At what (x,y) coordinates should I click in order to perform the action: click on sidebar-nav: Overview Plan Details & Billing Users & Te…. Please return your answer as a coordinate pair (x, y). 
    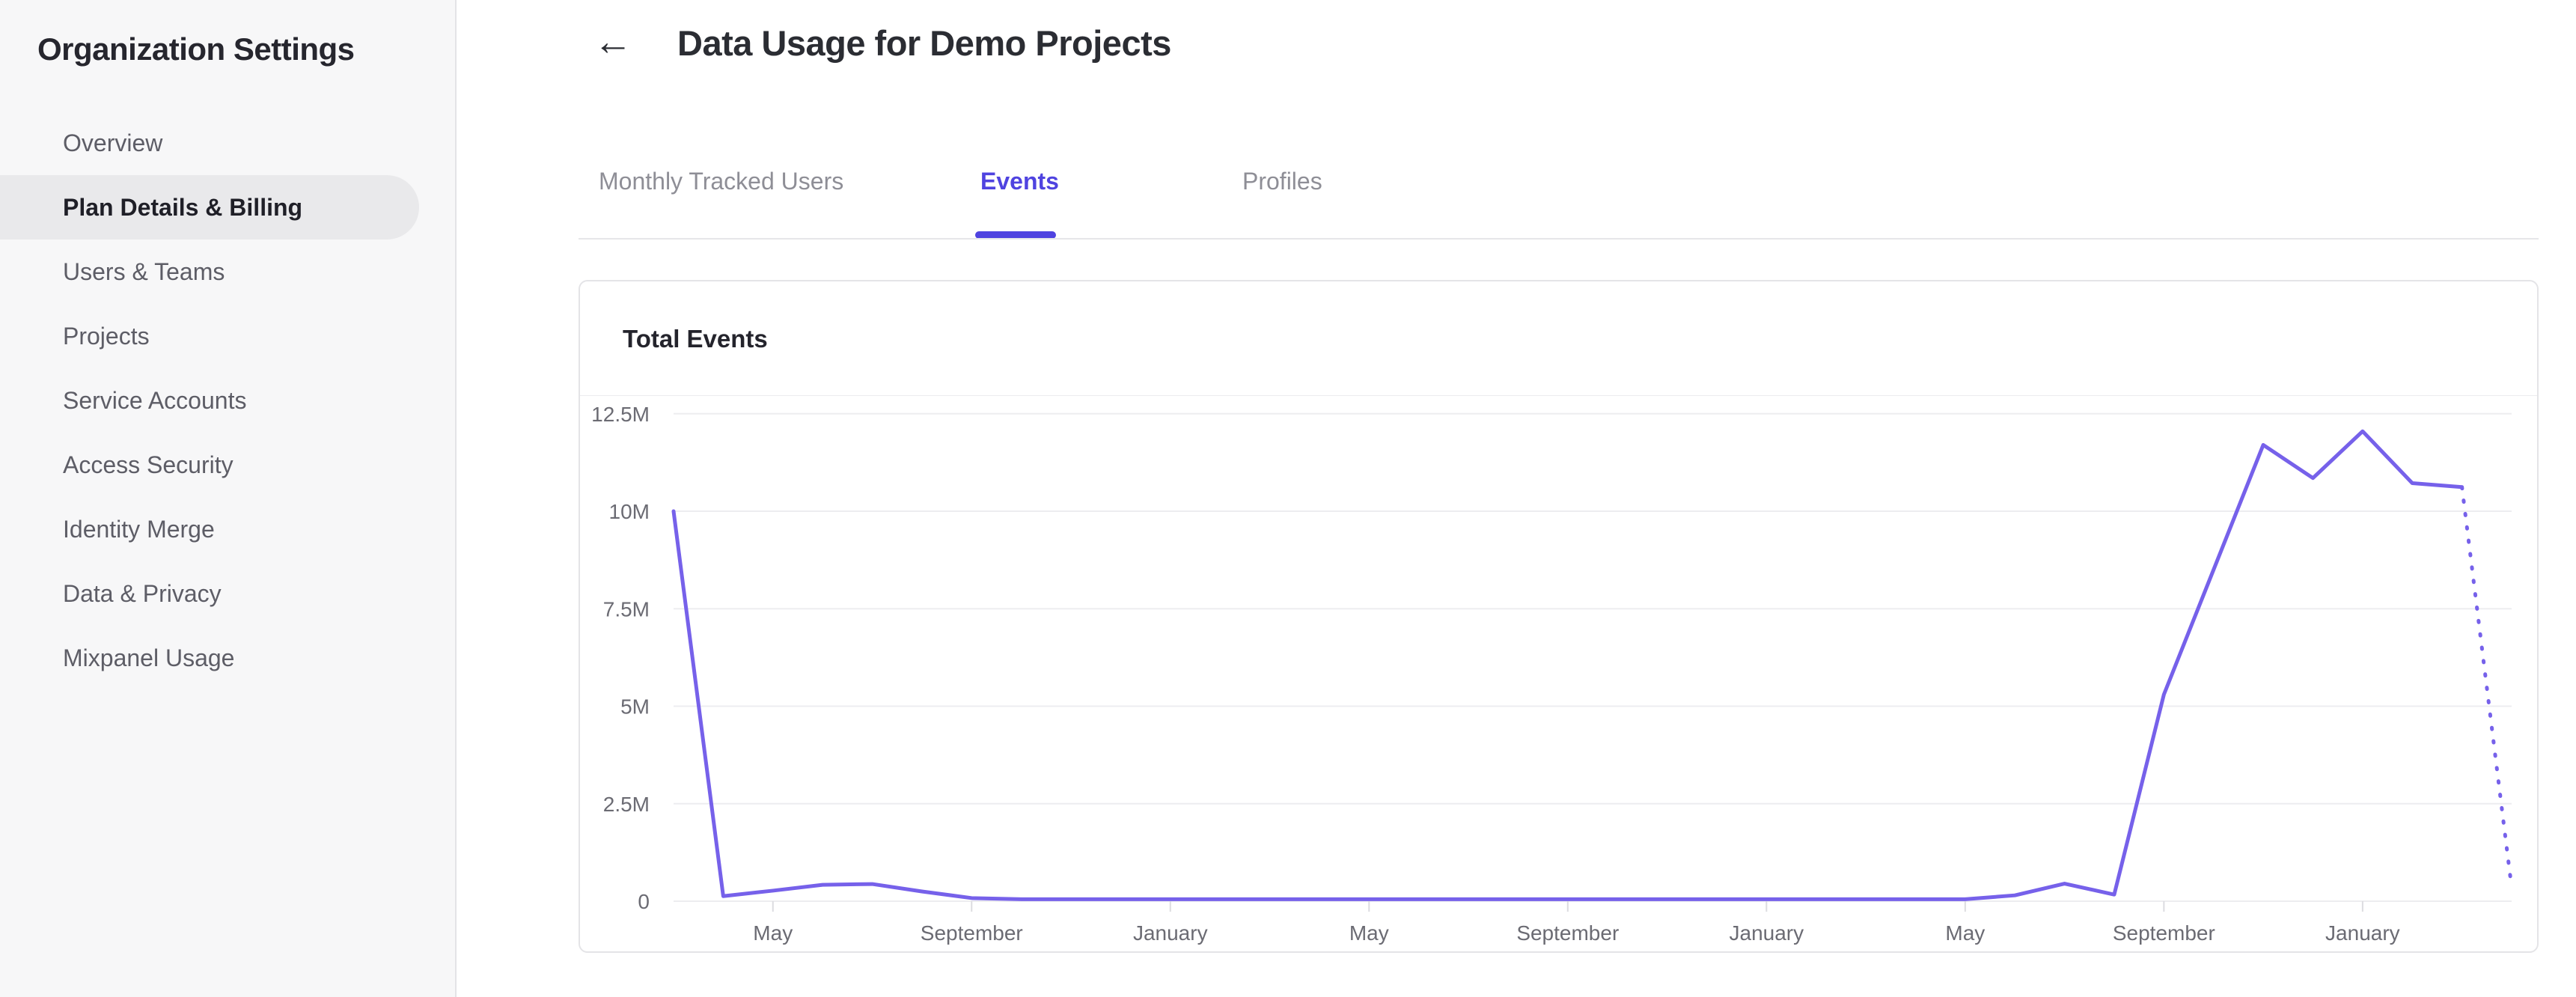
    Looking at the image, I should click on (227, 400).